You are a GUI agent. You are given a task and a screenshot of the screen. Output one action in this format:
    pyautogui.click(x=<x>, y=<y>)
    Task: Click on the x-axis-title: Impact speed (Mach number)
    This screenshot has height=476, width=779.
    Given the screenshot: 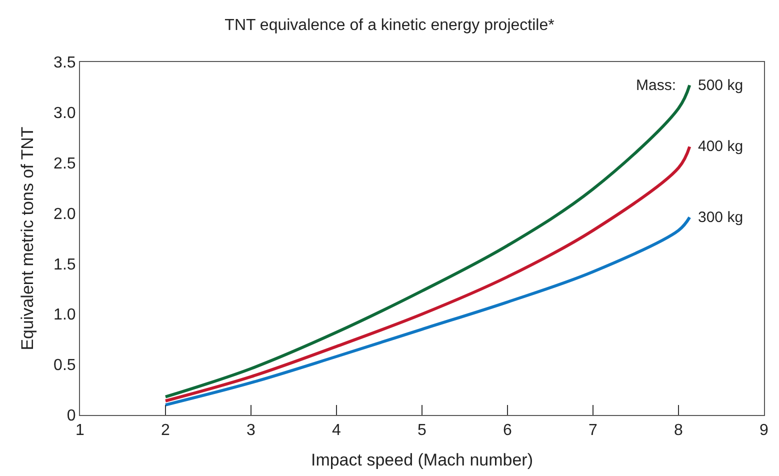 What is the action you would take?
    pyautogui.click(x=422, y=460)
    